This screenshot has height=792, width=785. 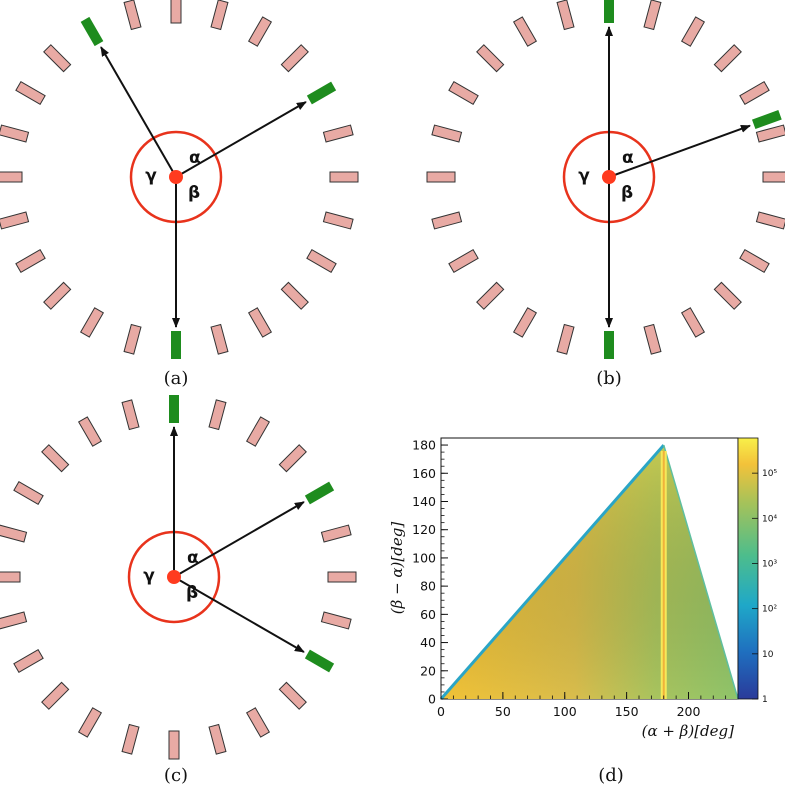 I want to click on y-axis-label: (β − α)[deg], so click(x=397, y=568).